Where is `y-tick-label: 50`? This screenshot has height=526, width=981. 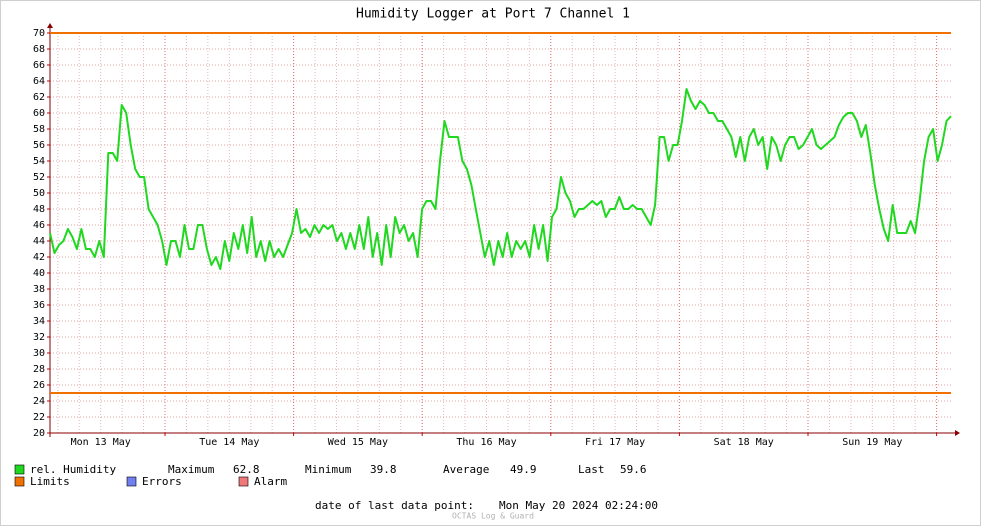
y-tick-label: 50 is located at coordinates (39, 193).